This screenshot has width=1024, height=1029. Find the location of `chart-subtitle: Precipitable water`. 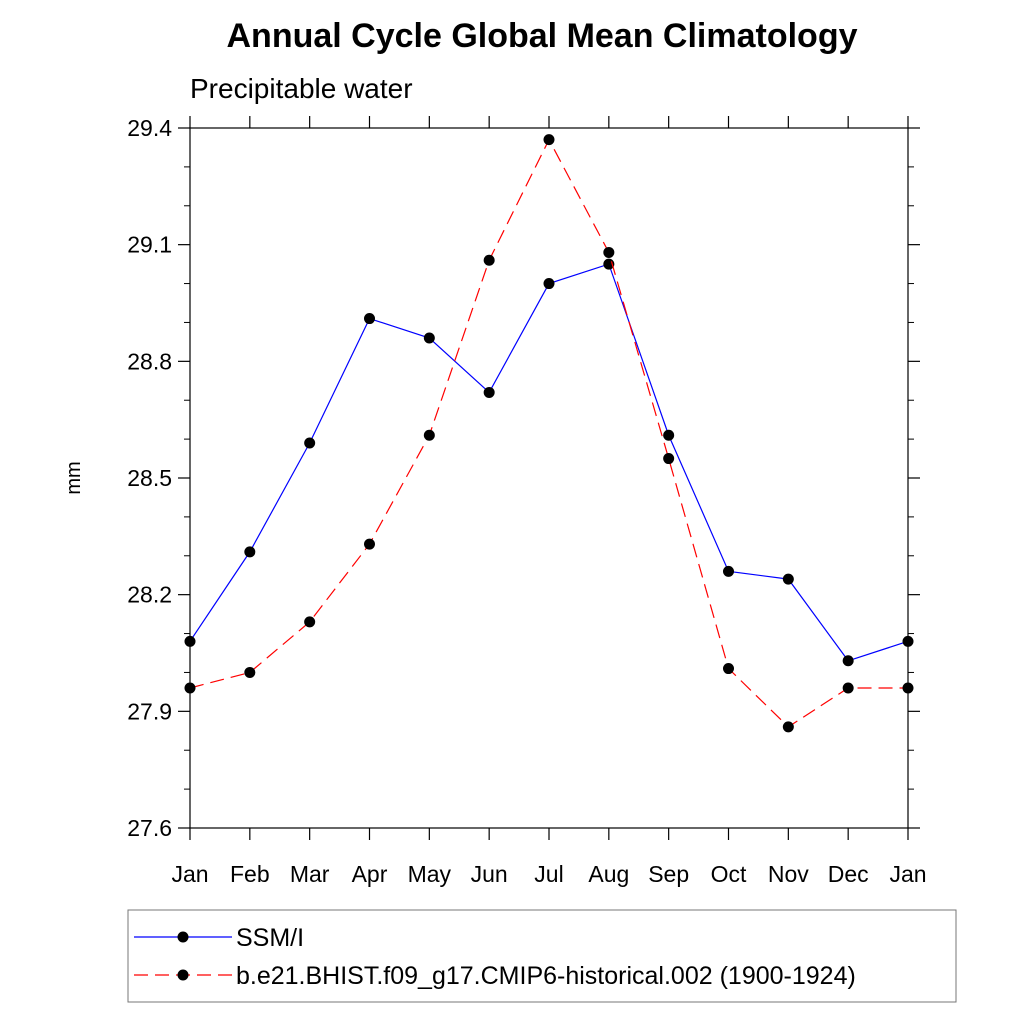

chart-subtitle: Precipitable water is located at coordinates (301, 88).